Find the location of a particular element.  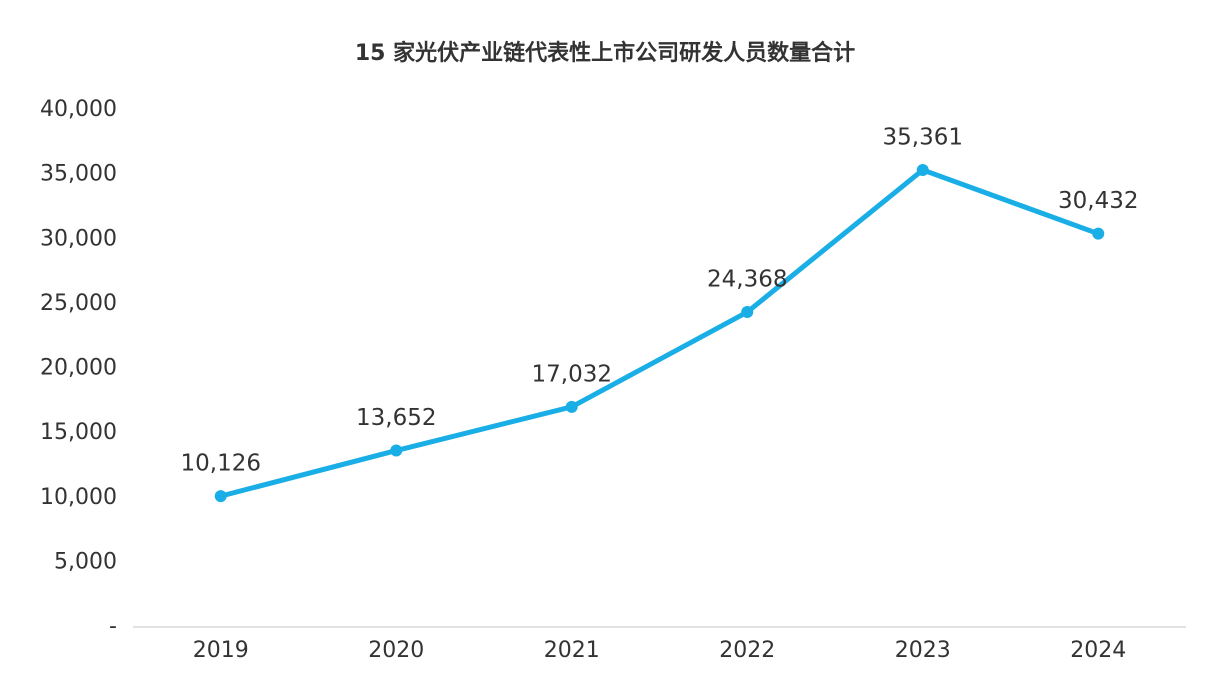

data-label: 35,361 is located at coordinates (923, 137).